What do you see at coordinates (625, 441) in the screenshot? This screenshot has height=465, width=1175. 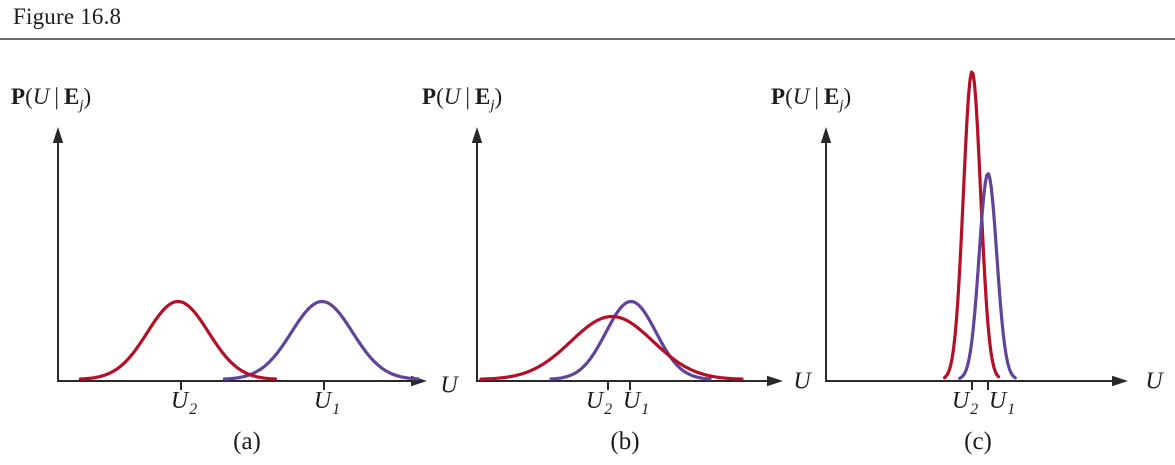 I see `caption-panel-b: (b)` at bounding box center [625, 441].